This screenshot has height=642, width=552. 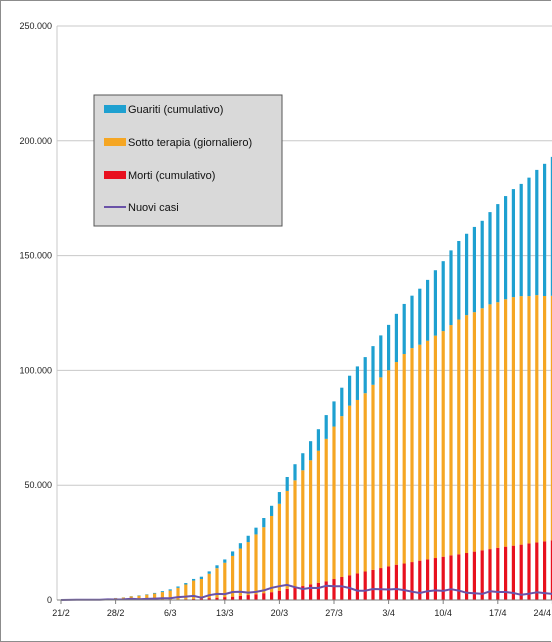 I want to click on y-axis-tick-labels: 0 50.000 100.000 150.000 200.000 250.000, so click(x=35, y=313).